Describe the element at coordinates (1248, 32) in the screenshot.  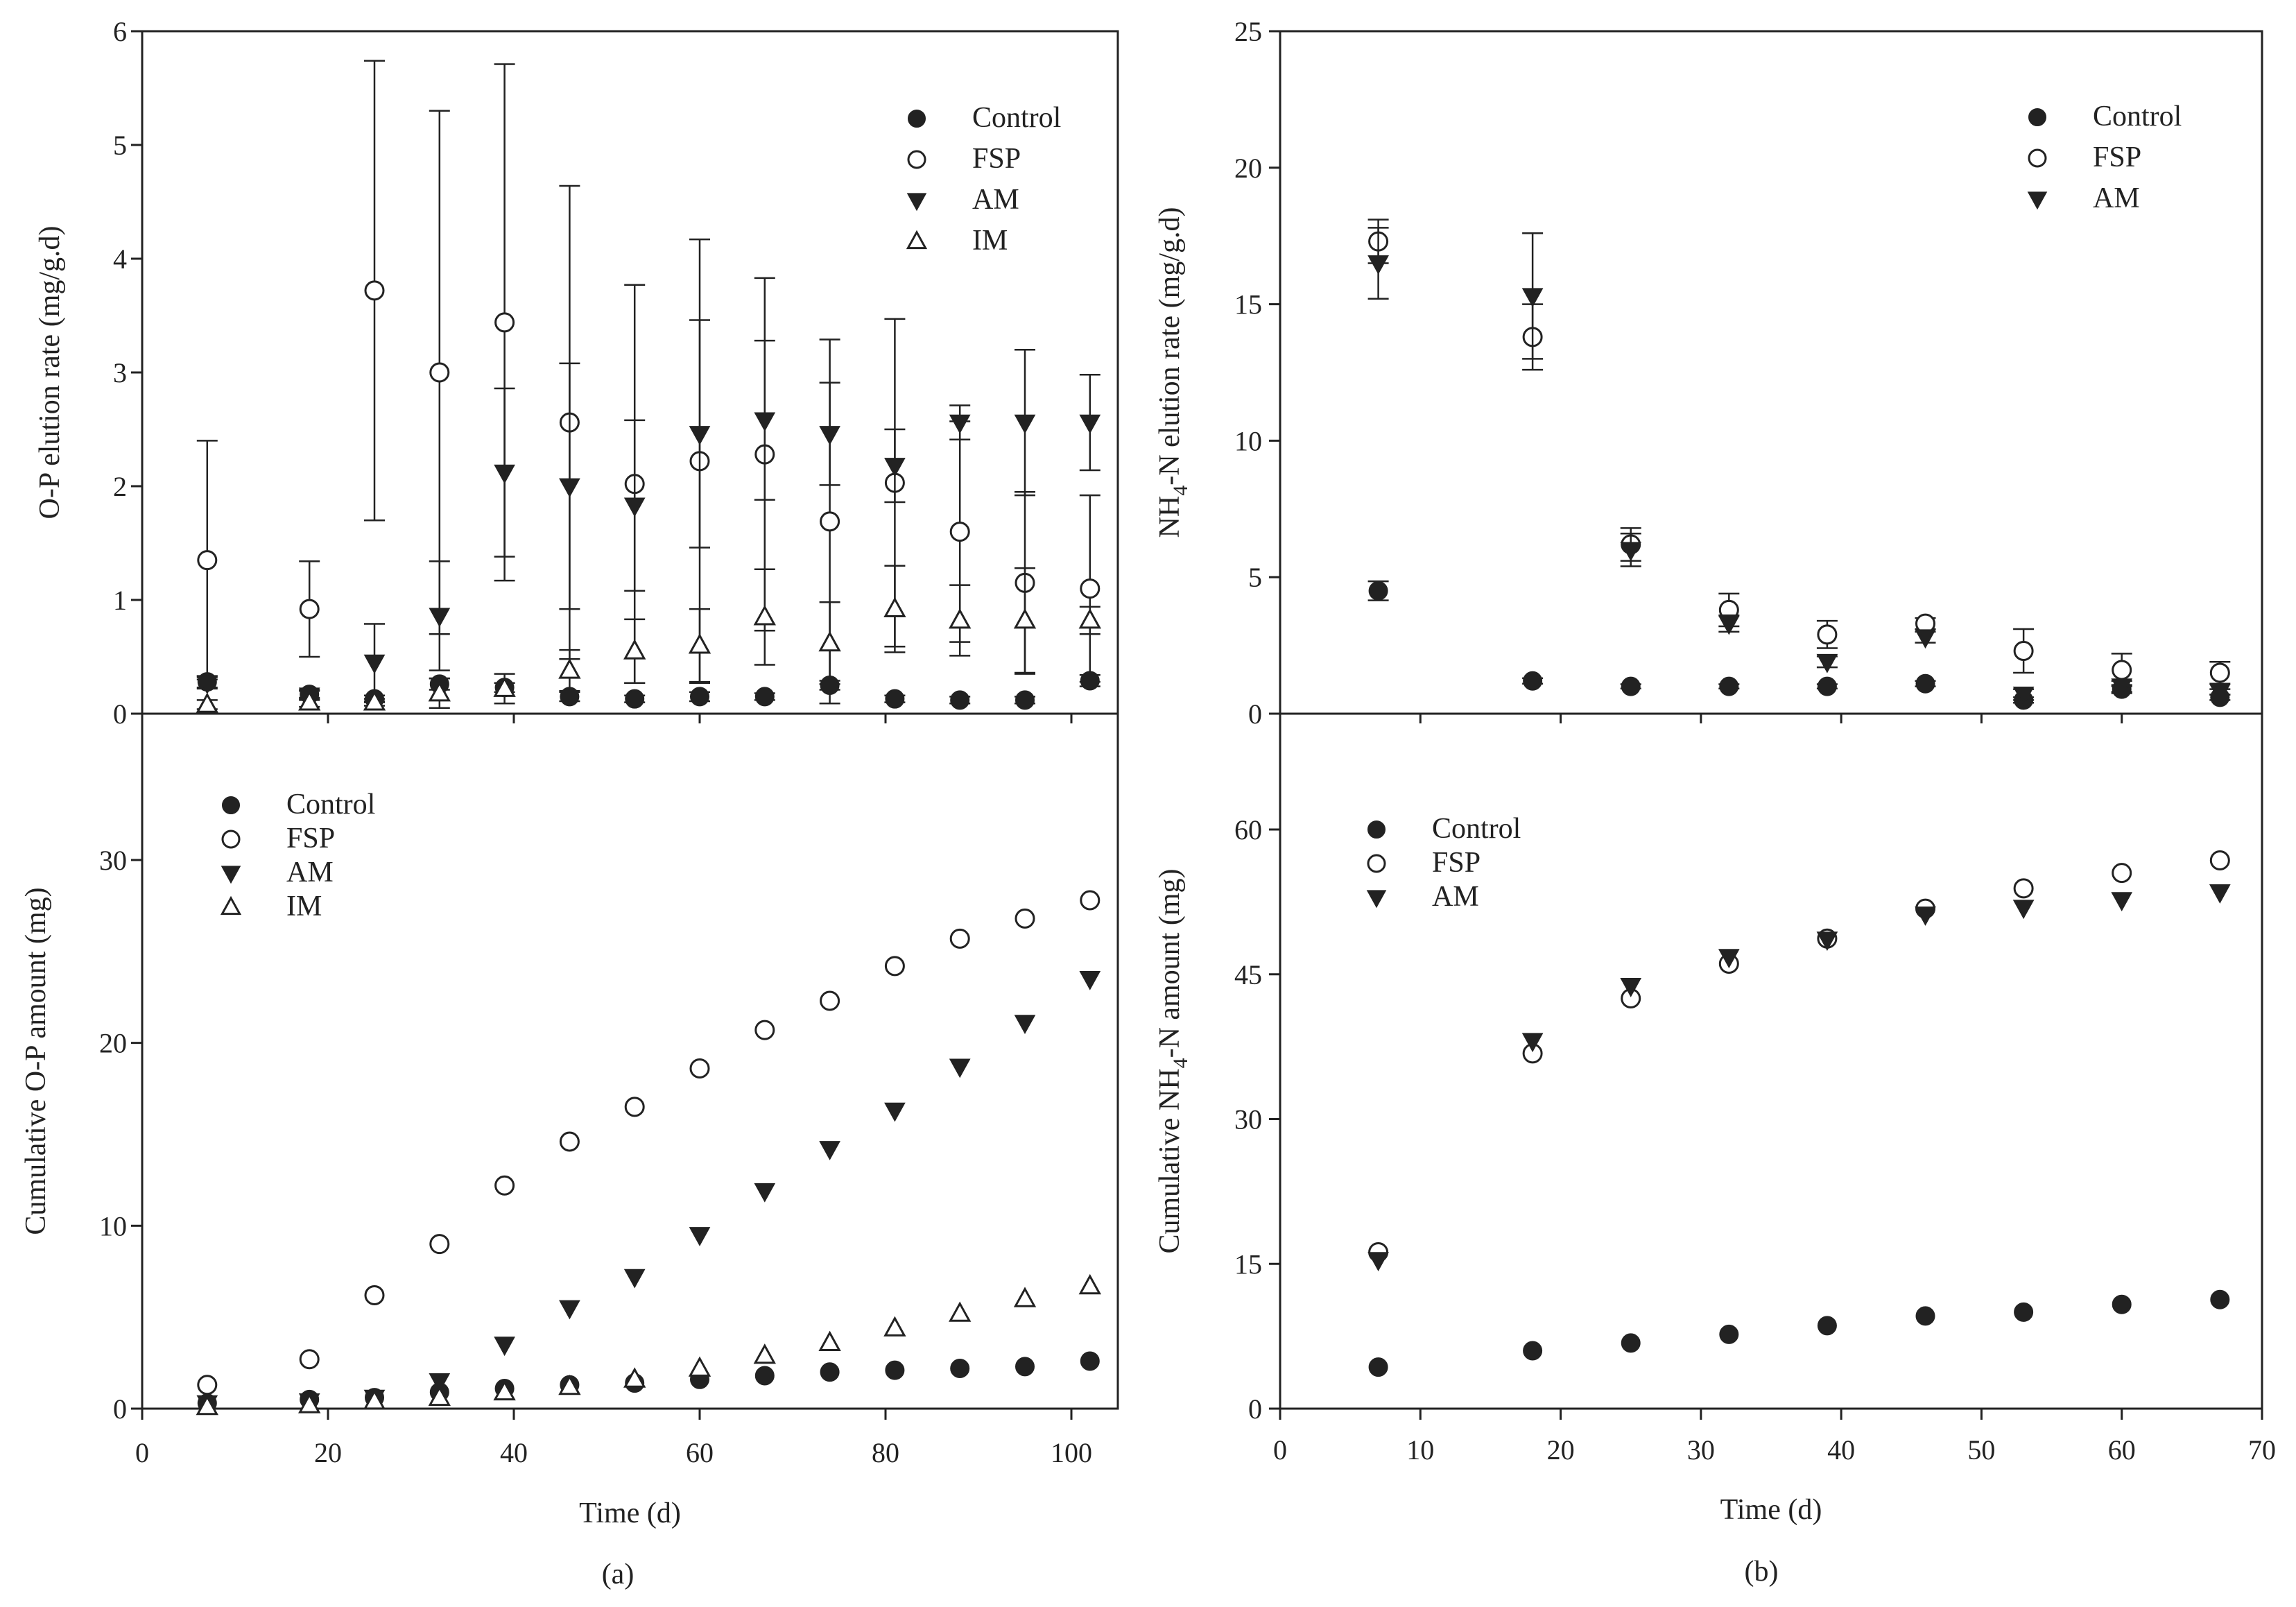
I see `y-tick-label: 25` at that location.